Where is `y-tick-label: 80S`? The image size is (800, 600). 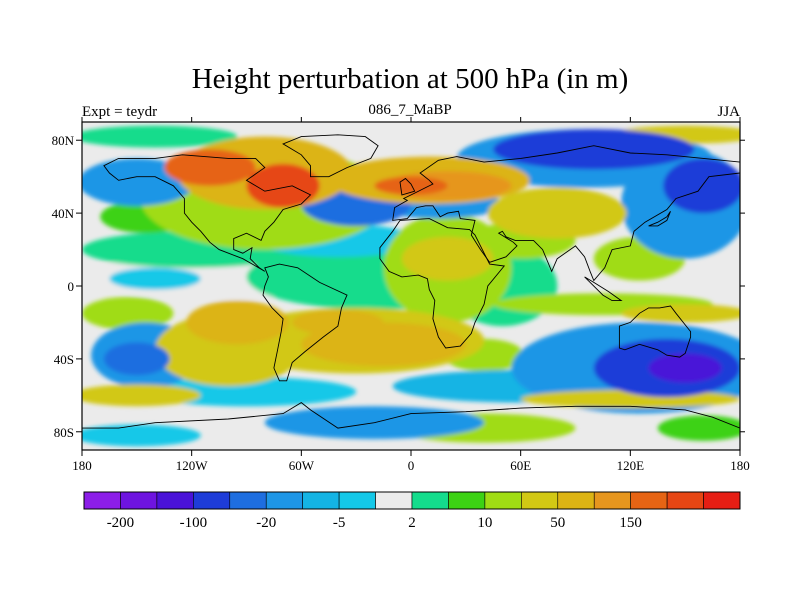
y-tick-label: 80S is located at coordinates (64, 432).